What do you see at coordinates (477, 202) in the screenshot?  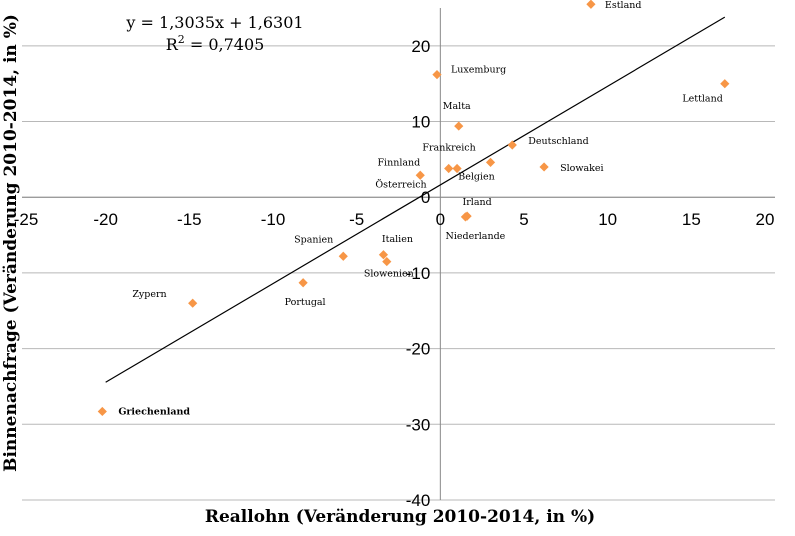 I see `point-label: Irland` at bounding box center [477, 202].